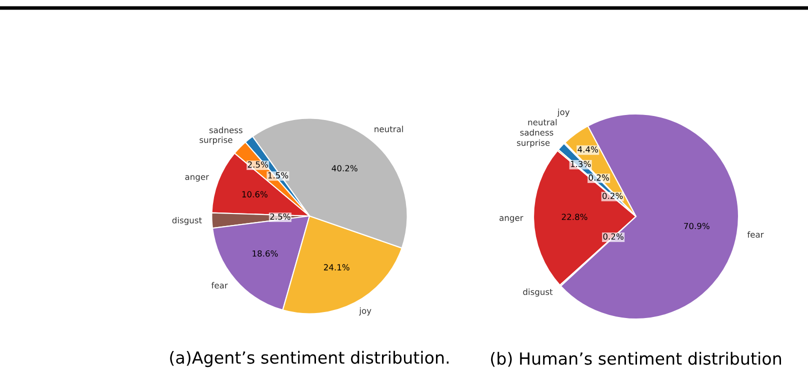 This screenshot has height=376, width=808. Describe the element at coordinates (636, 359) in the screenshot. I see `text: (b) Human’s sentiment distribution` at that location.